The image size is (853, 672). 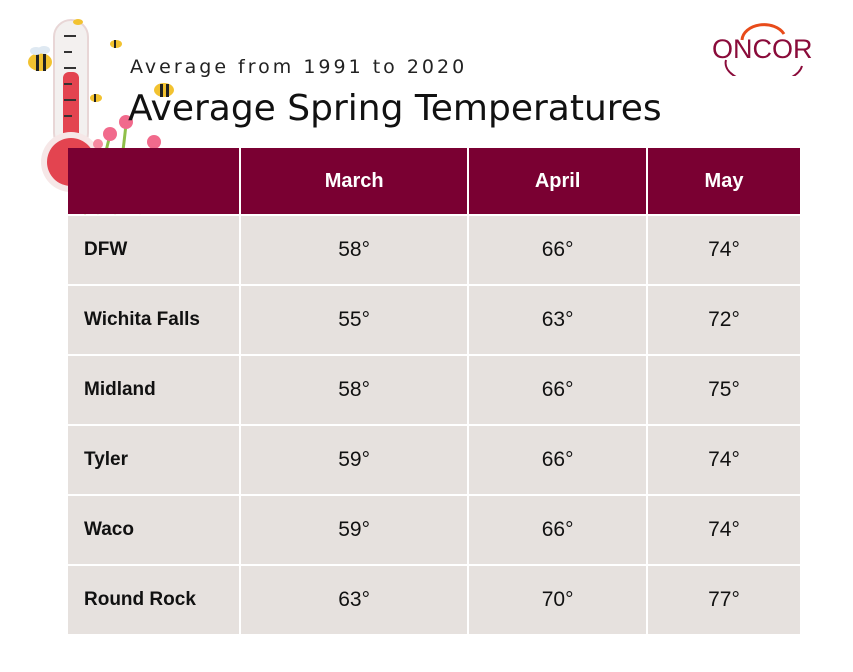 I want to click on table-row: Wichita Falls 55° 63° 72°, so click(x=434, y=320).